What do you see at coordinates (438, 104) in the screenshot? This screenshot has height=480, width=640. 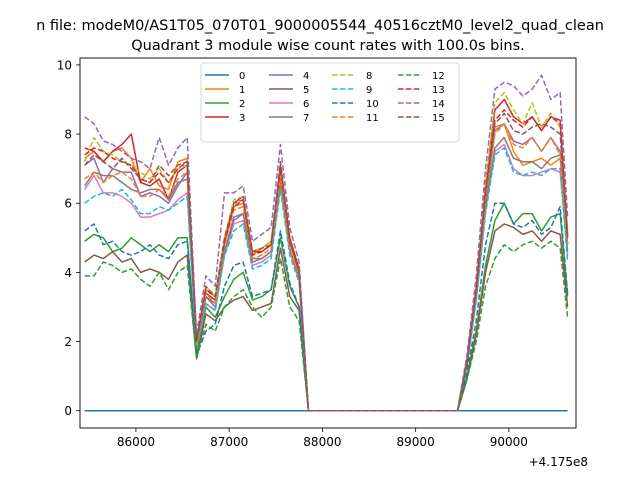 I see `legend-label-14: 14` at bounding box center [438, 104].